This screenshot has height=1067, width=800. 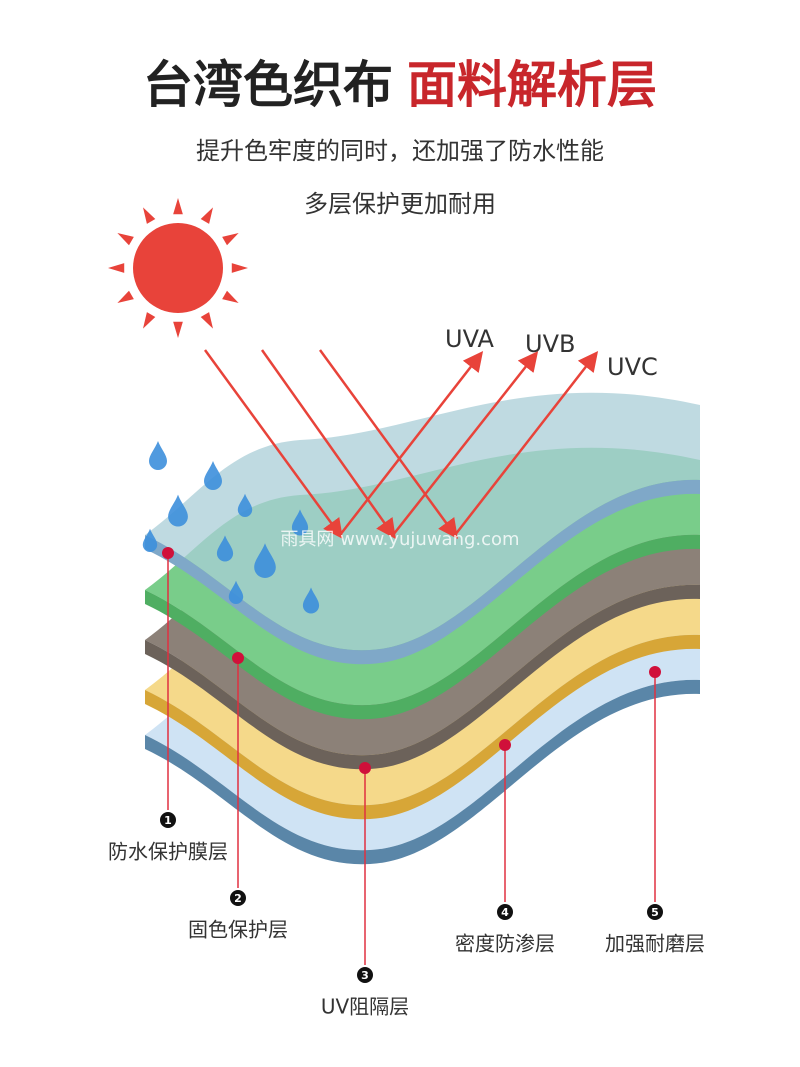 What do you see at coordinates (469, 339) in the screenshot?
I see `uv-label: UVA` at bounding box center [469, 339].